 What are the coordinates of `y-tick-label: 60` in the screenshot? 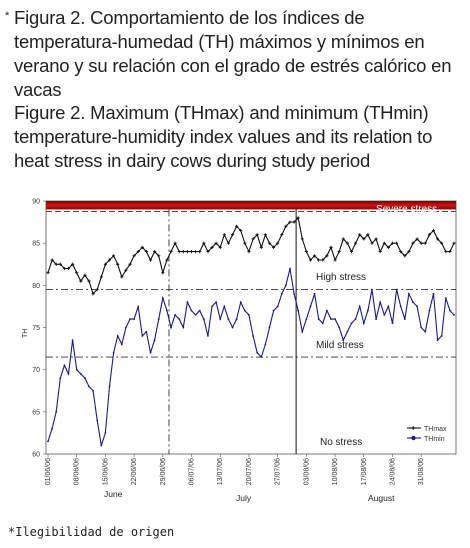 It's located at (36, 455).